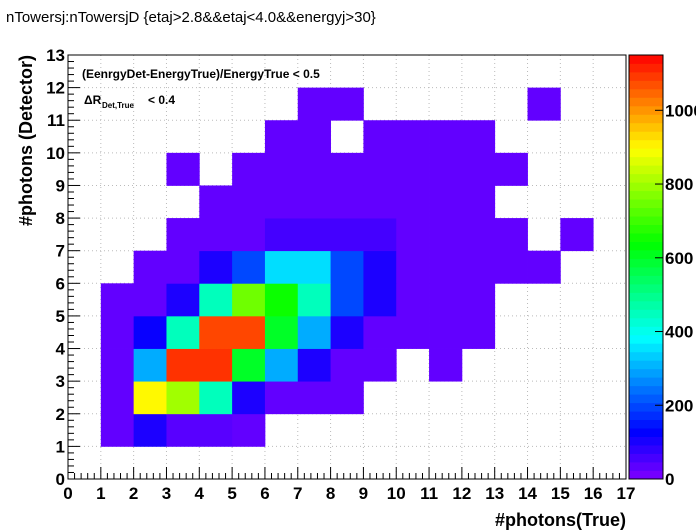  What do you see at coordinates (349, 493) in the screenshot?
I see `x-tick-labels: 0 1 2 3 4 5 6 7 8 9 10 11 12 13 14 15 16 17` at bounding box center [349, 493].